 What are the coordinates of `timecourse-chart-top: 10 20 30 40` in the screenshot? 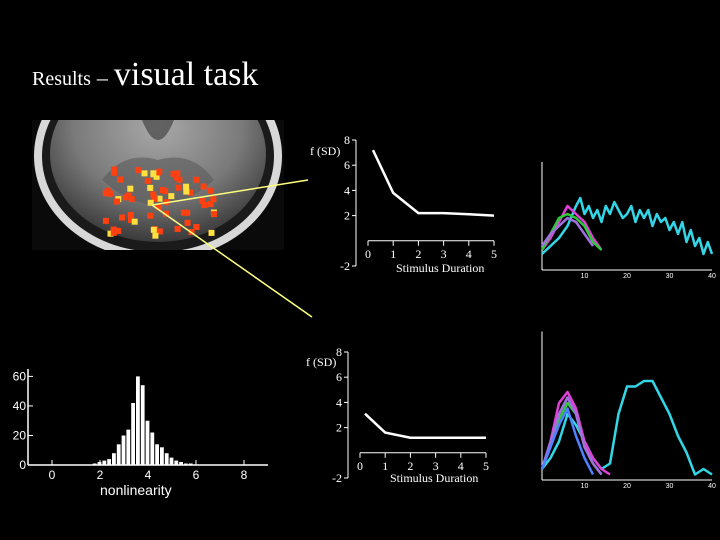 It's located at (628, 221).